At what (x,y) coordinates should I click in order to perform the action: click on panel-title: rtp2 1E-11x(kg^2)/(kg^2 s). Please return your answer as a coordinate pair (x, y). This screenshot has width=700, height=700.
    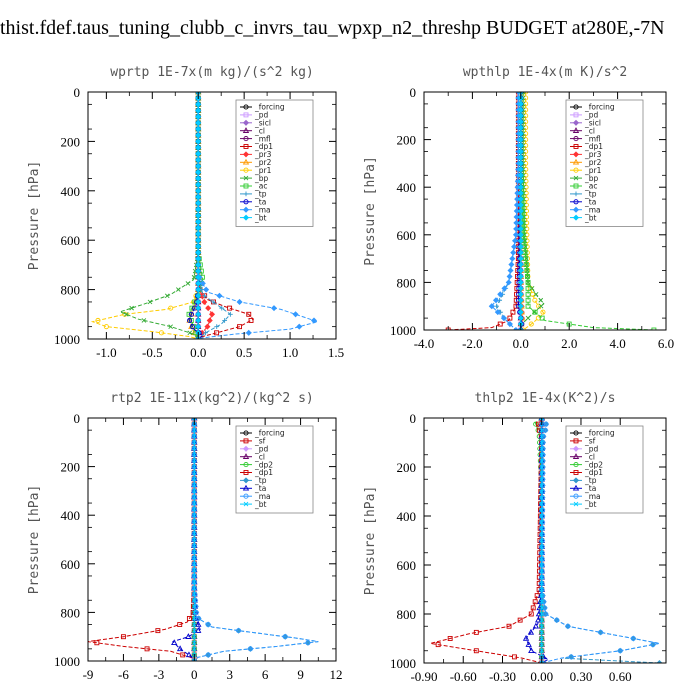
    Looking at the image, I should click on (212, 398).